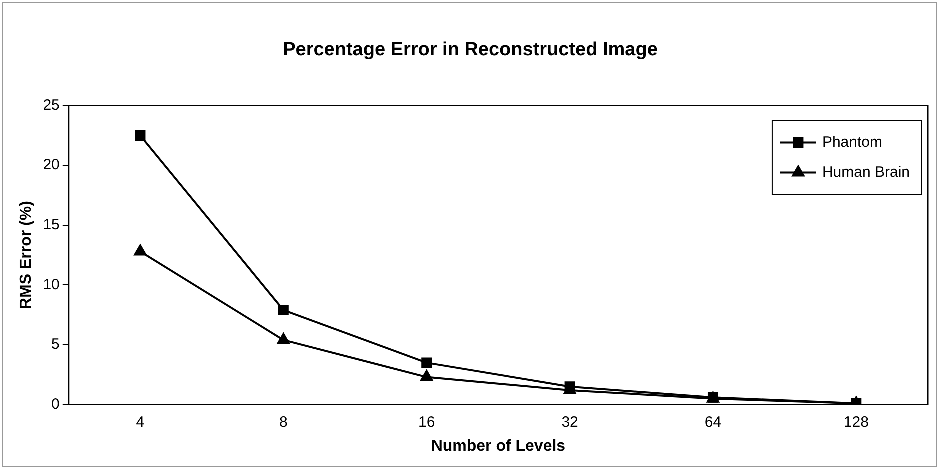  Describe the element at coordinates (570, 422) in the screenshot. I see `x-tick-label: 32` at that location.